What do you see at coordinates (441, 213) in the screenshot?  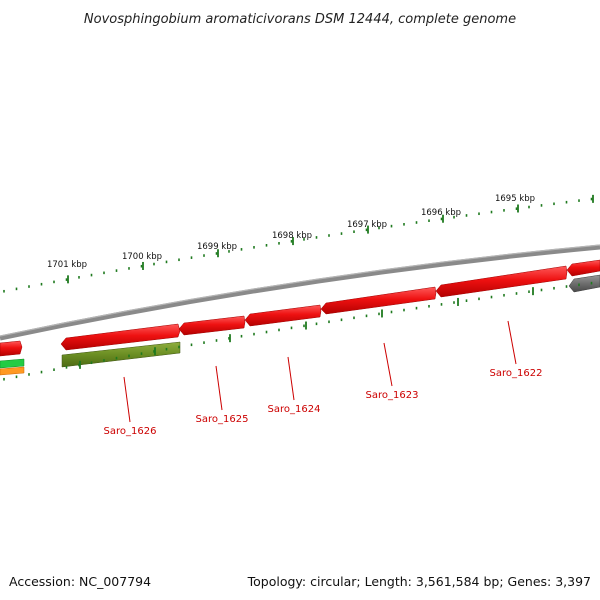 I see `kbp-label: 1696 kbp` at bounding box center [441, 213].